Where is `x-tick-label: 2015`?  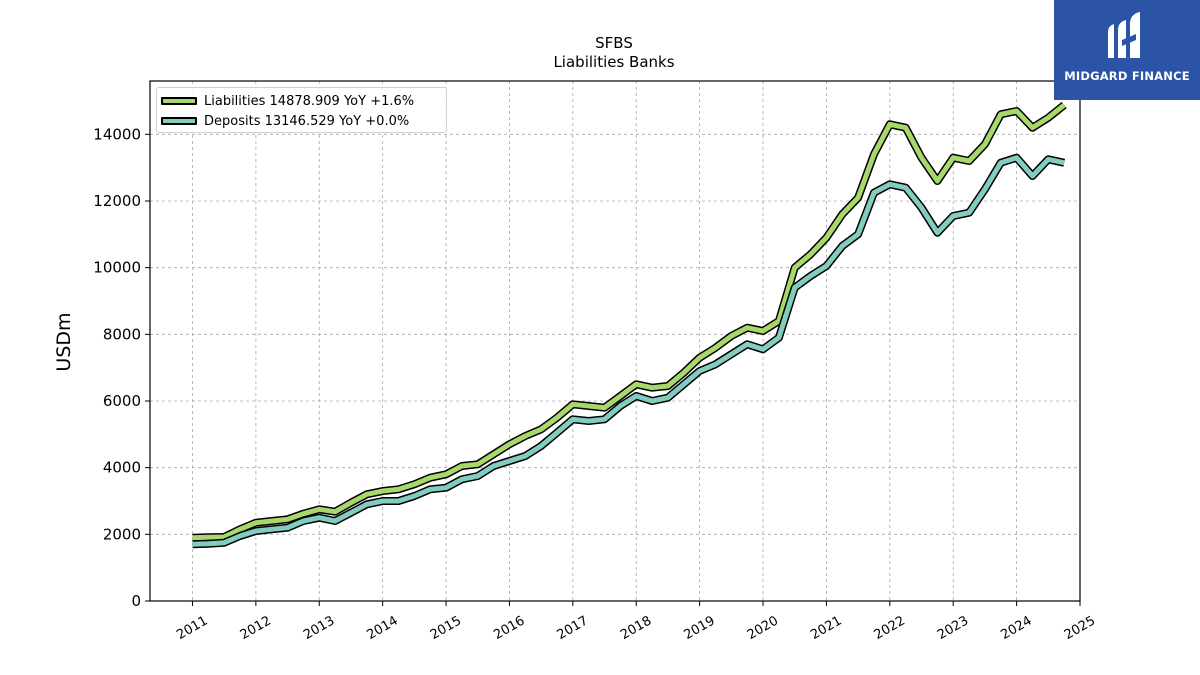
x-tick-label: 2015 is located at coordinates (446, 628).